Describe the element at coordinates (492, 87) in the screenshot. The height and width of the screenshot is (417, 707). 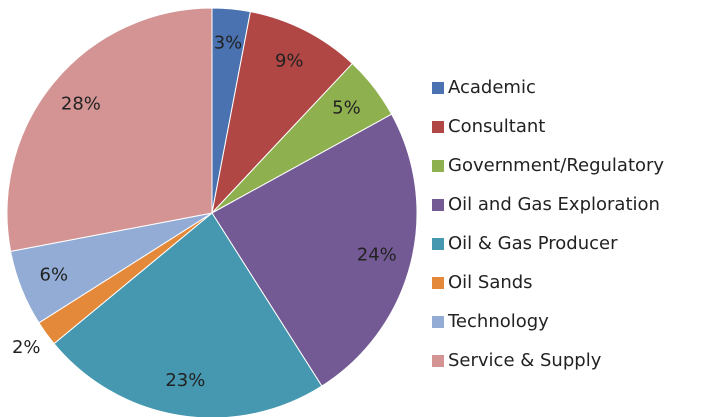
I see `legend-label: Academic` at that location.